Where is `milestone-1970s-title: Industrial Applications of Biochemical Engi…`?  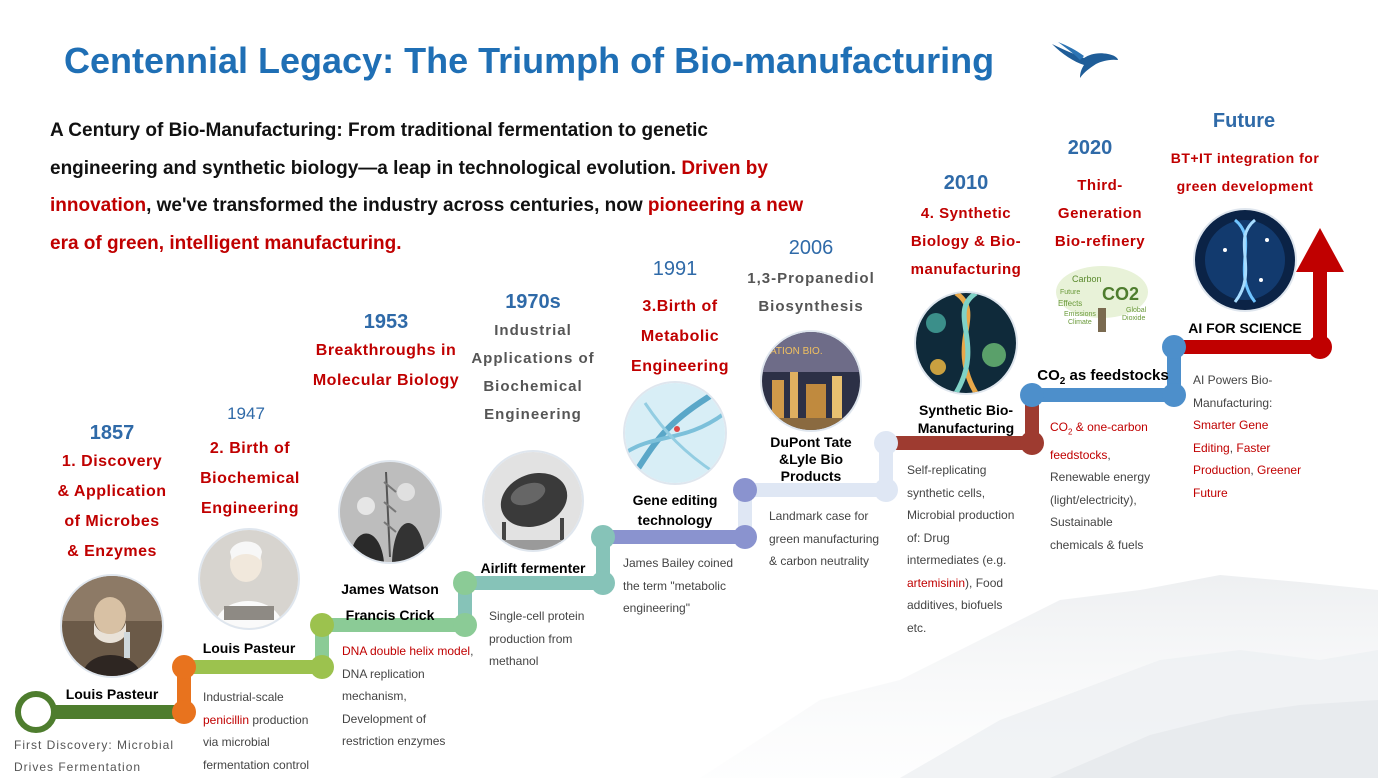 milestone-1970s-title: Industrial Applications of Biochemical Engi… is located at coordinates (533, 372).